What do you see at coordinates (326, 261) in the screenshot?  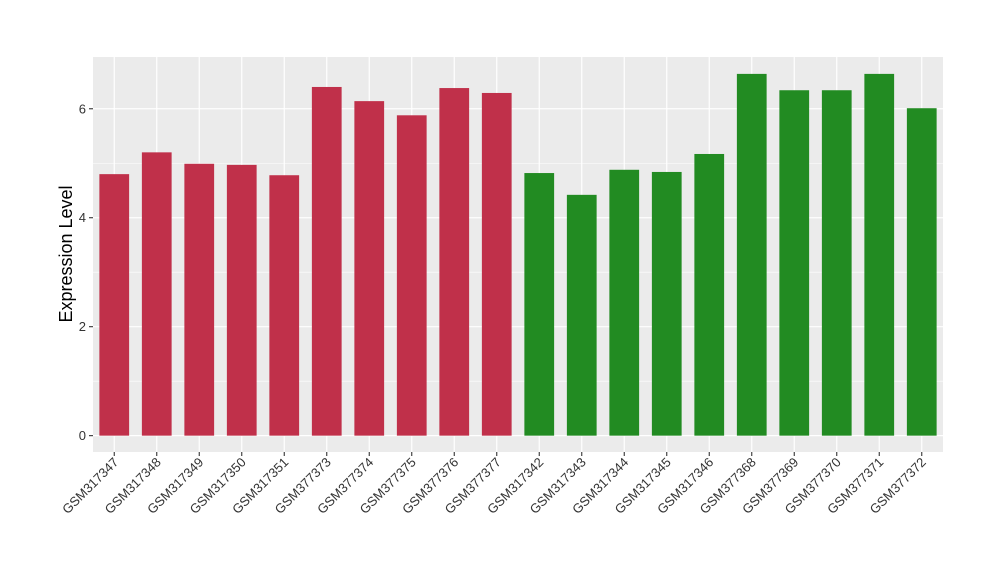 I see `bar-gsm377373` at bounding box center [326, 261].